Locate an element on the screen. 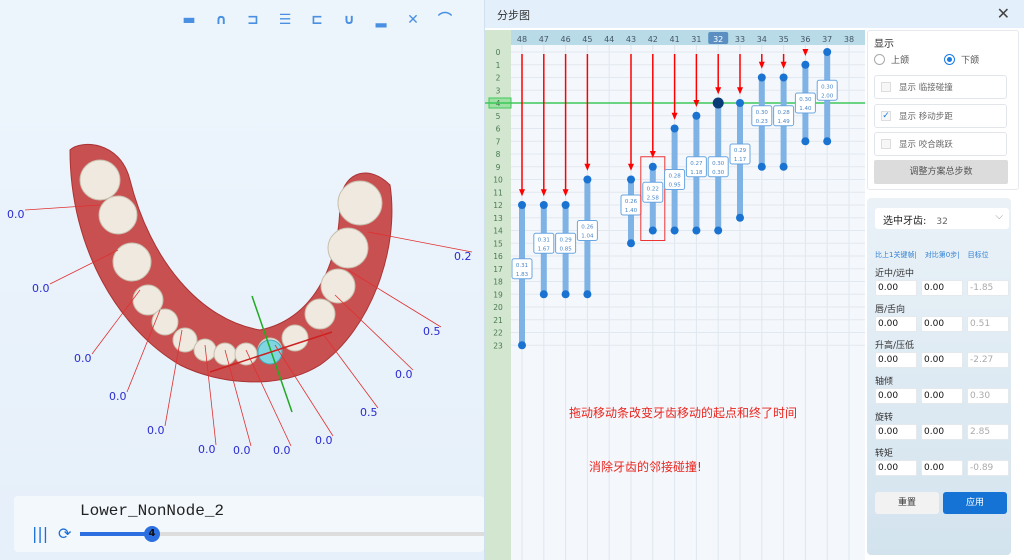 Image resolution: width=1024 pixels, height=560 pixels. dialog-title: 分步图 is located at coordinates (513, 15).